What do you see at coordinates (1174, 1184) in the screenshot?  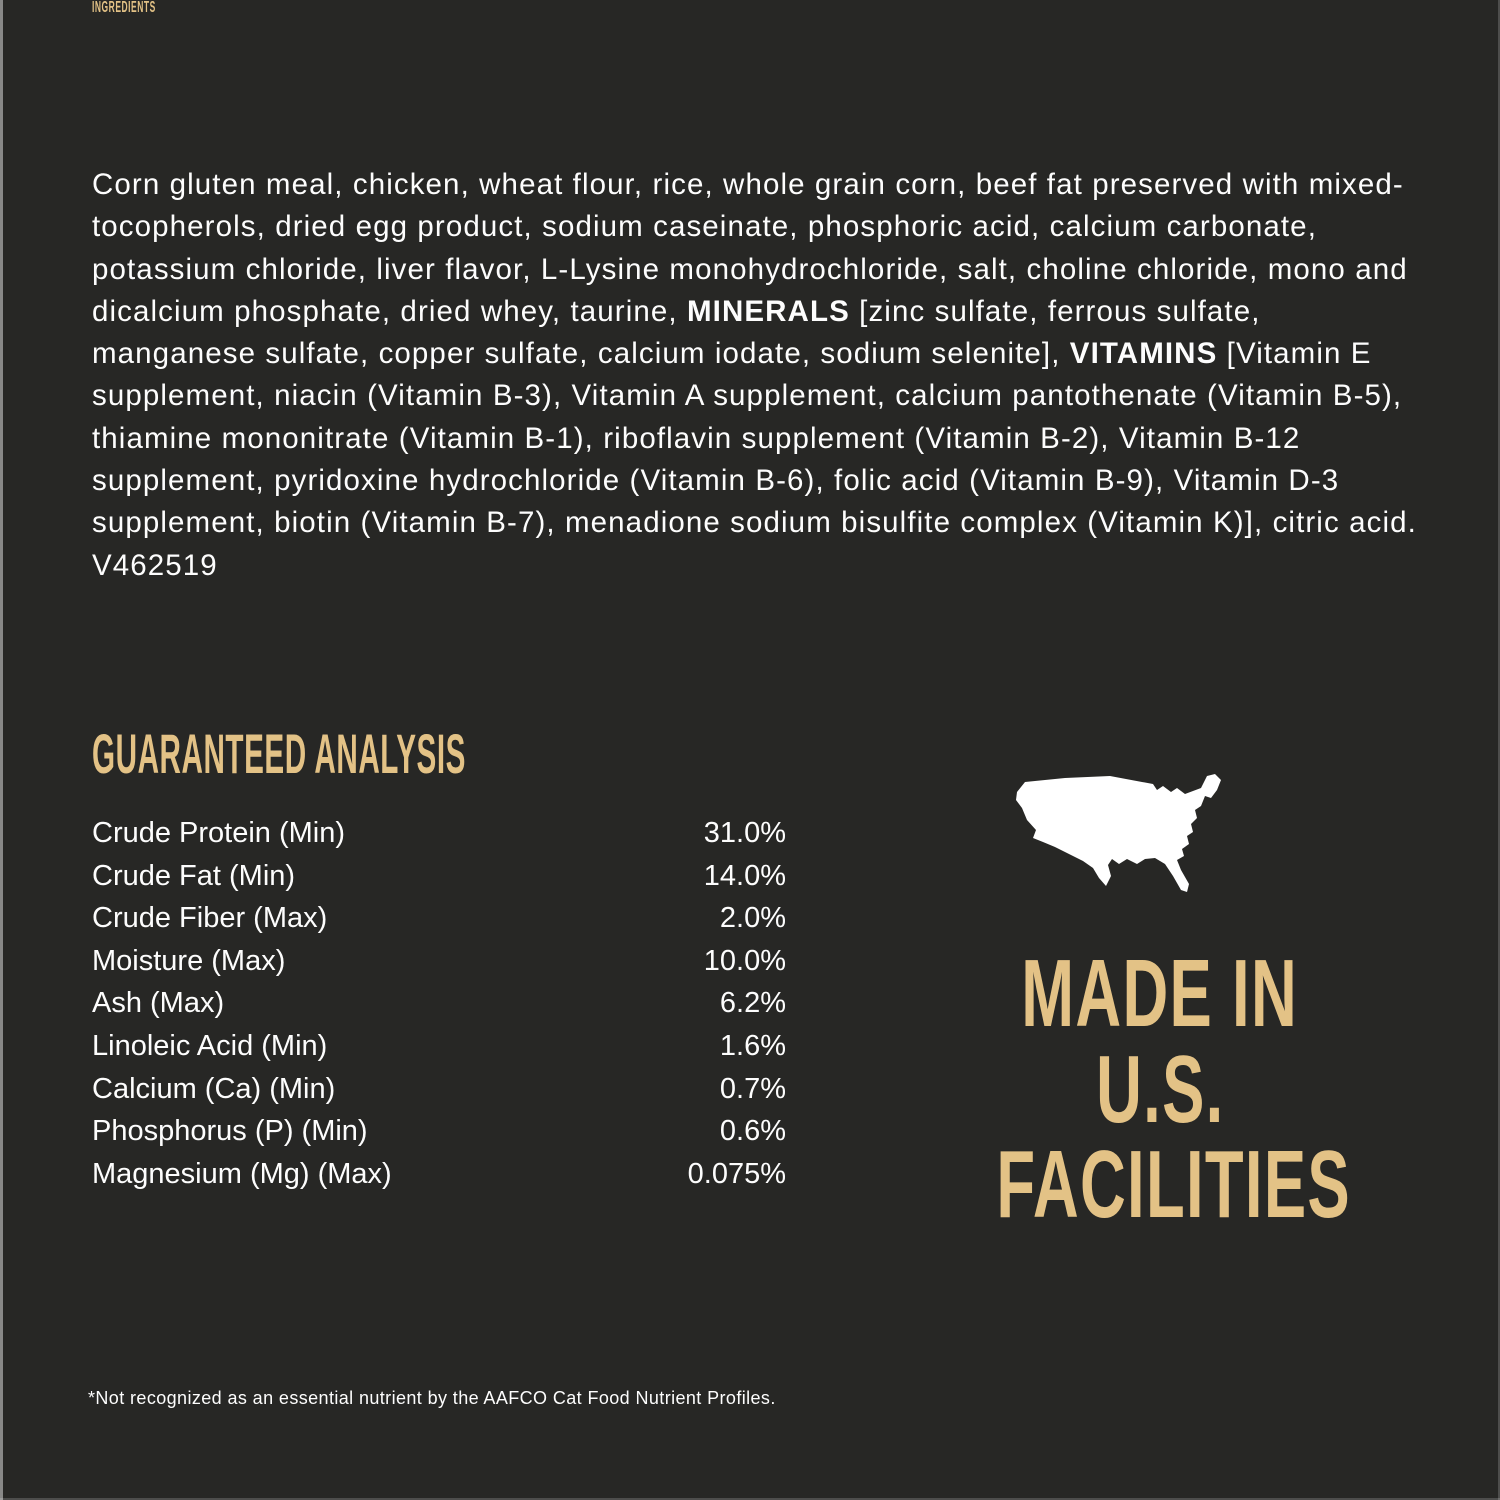 I see `made-in-line-3: FACILITIES` at bounding box center [1174, 1184].